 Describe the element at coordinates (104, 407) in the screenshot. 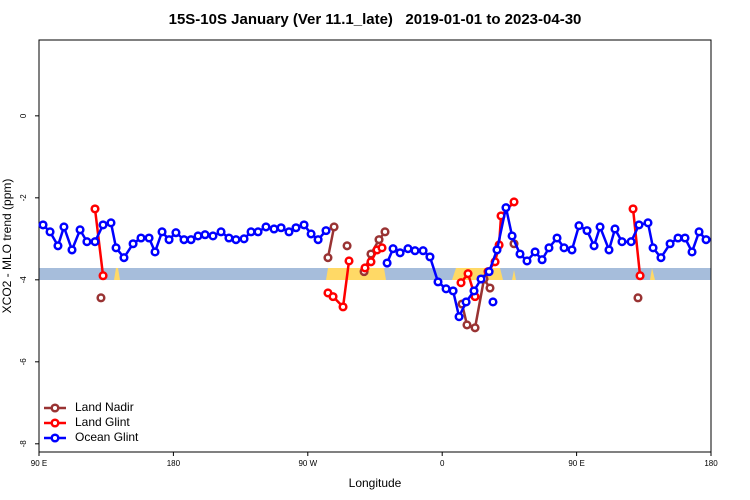

I see `legend-label: Land Nadir` at that location.